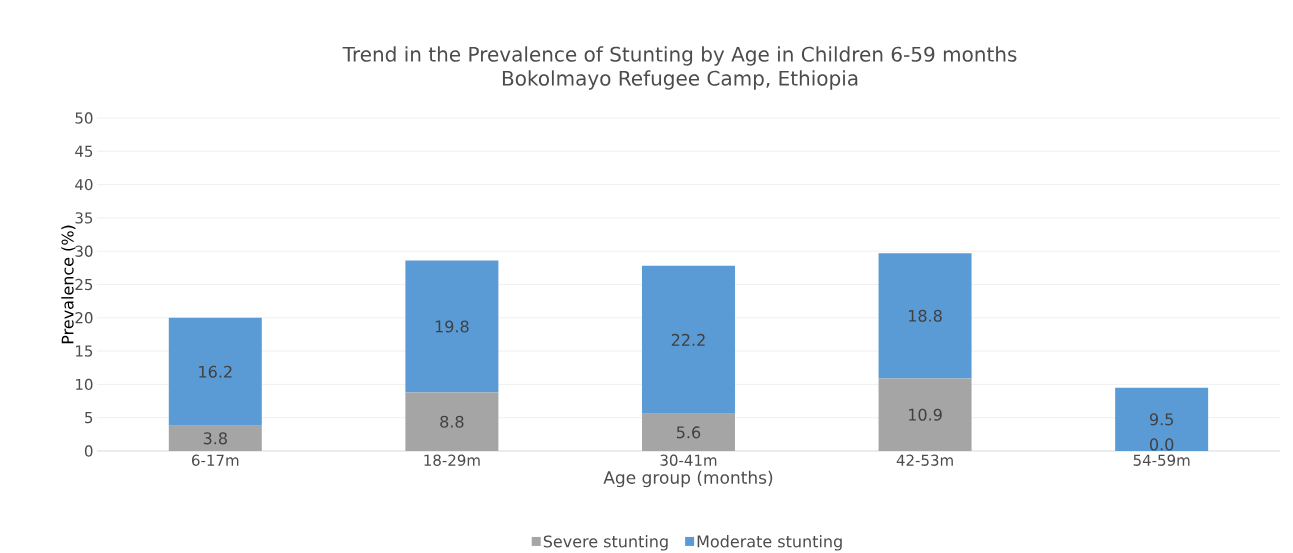 The width and height of the screenshot is (1293, 553). I want to click on data-label: 9.5, so click(1161, 419).